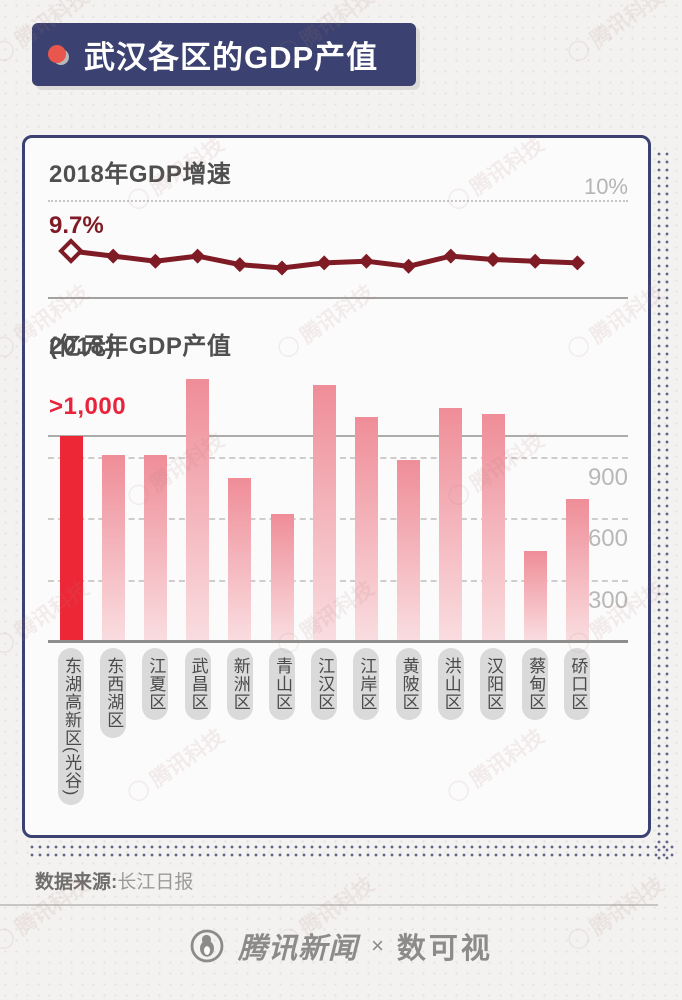  What do you see at coordinates (605, 186) in the screenshot?
I see `growth-reference-label: 10%` at bounding box center [605, 186].